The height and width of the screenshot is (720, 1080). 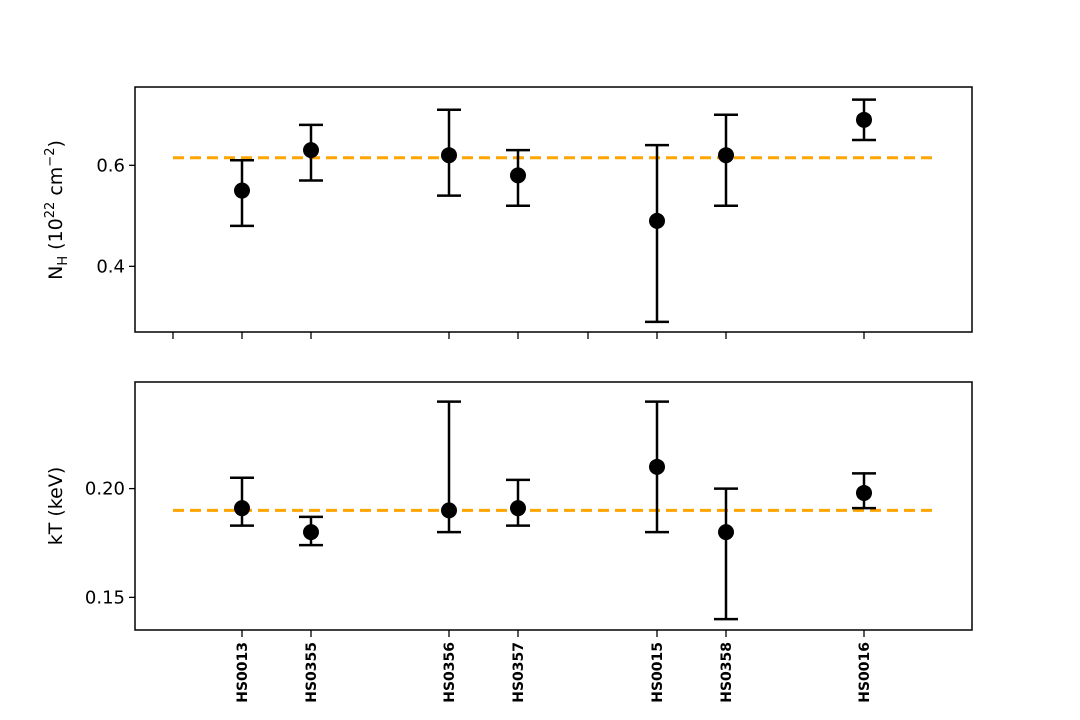 What do you see at coordinates (518, 335) in the screenshot?
I see `nh-x-ticks` at bounding box center [518, 335].